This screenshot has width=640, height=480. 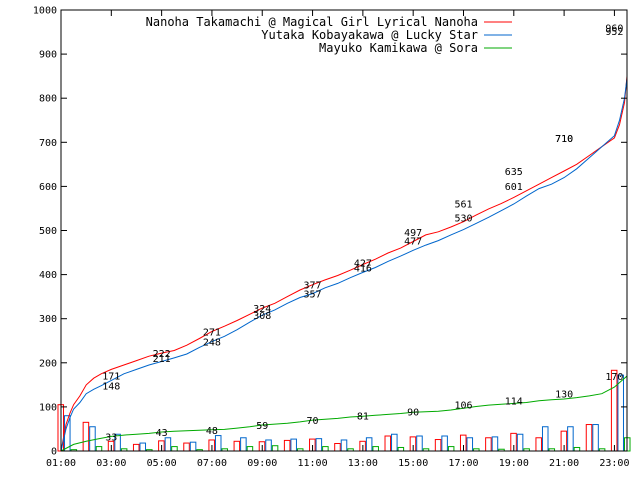 What do you see at coordinates (463, 405) in the screenshot?
I see `data-label: 106` at bounding box center [463, 405].